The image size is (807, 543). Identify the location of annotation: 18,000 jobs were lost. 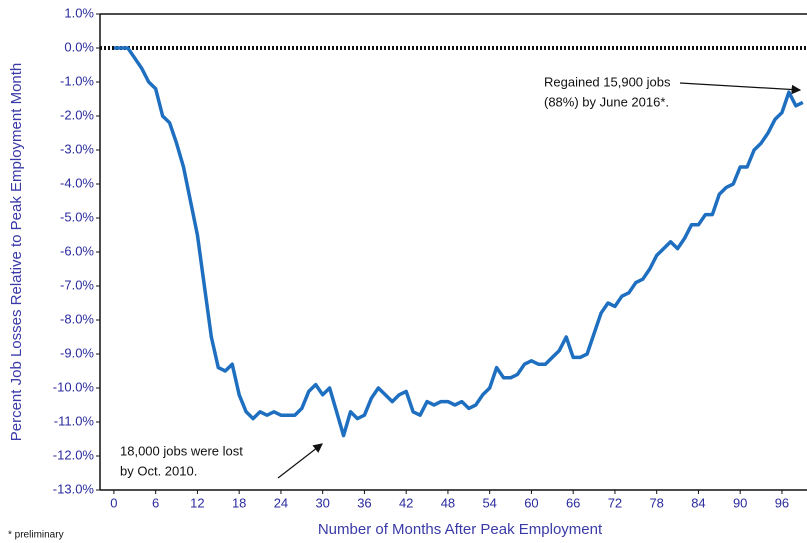
(181, 450).